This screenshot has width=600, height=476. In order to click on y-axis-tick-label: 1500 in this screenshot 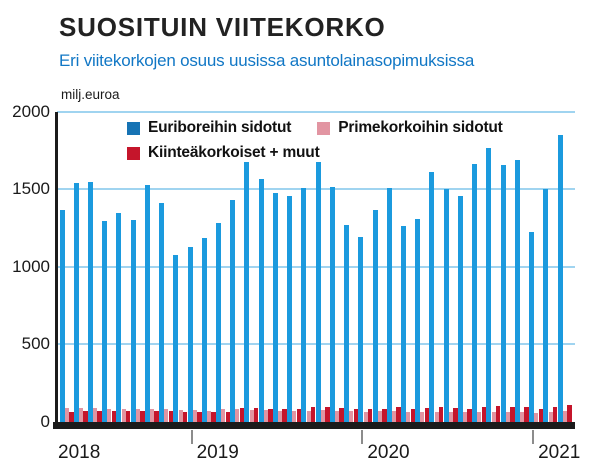, I will do `click(31, 189)`.